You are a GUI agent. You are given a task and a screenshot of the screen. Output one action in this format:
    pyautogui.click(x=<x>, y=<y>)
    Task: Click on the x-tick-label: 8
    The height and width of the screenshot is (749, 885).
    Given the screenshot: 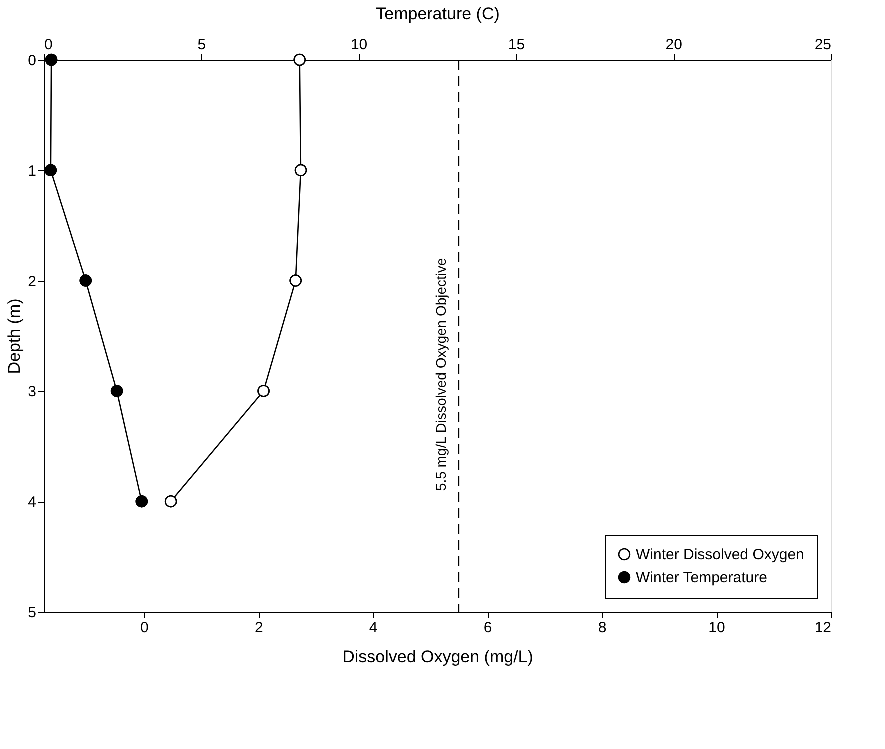 What is the action you would take?
    pyautogui.click(x=602, y=628)
    